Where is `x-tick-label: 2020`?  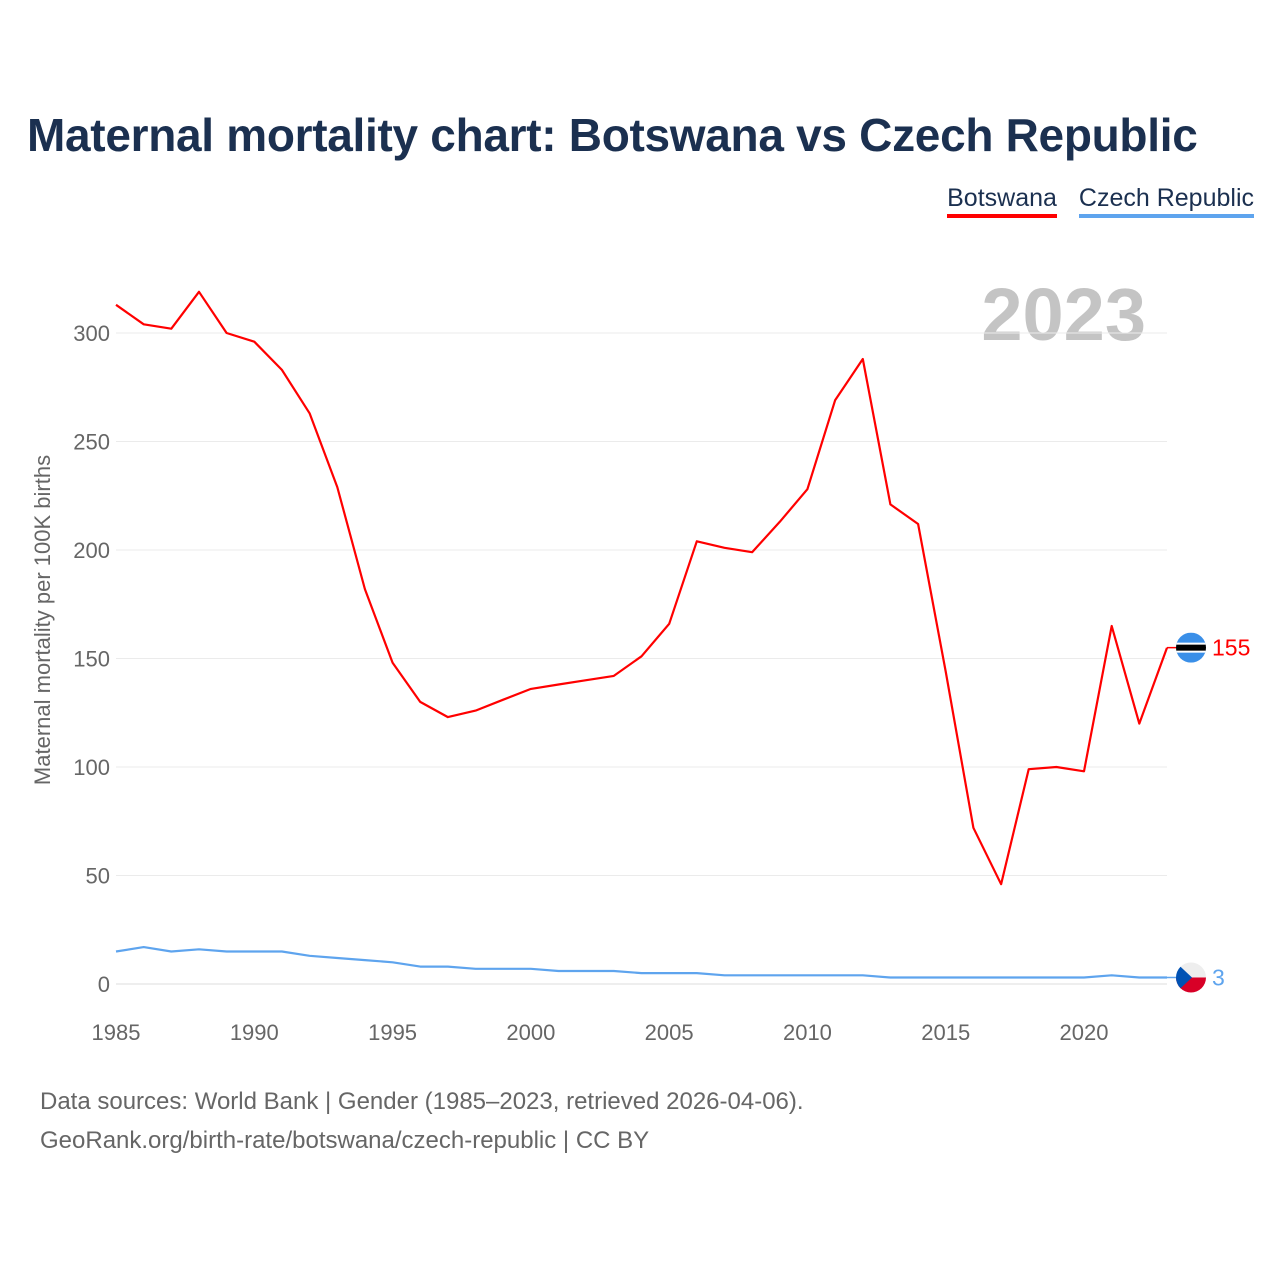
x-tick-label: 2020 is located at coordinates (1084, 1032).